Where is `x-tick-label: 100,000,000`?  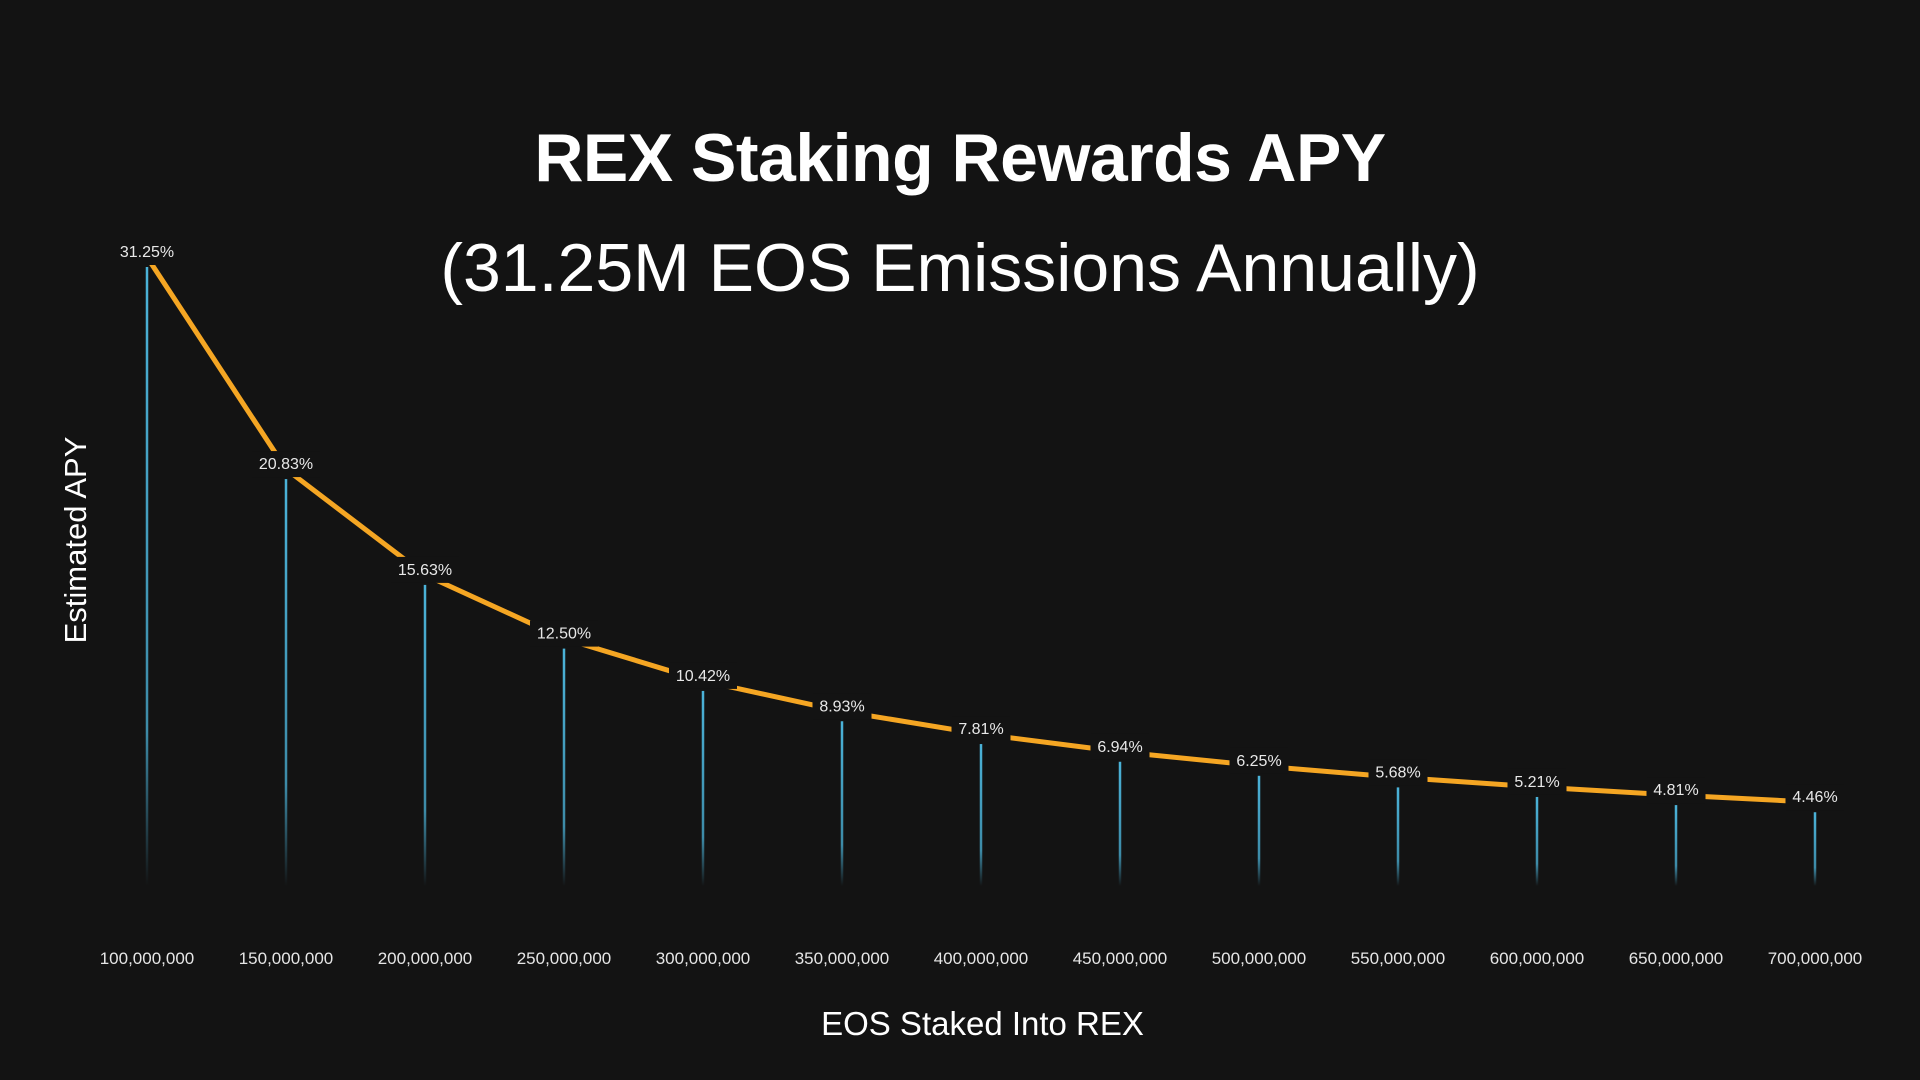
x-tick-label: 100,000,000 is located at coordinates (147, 958).